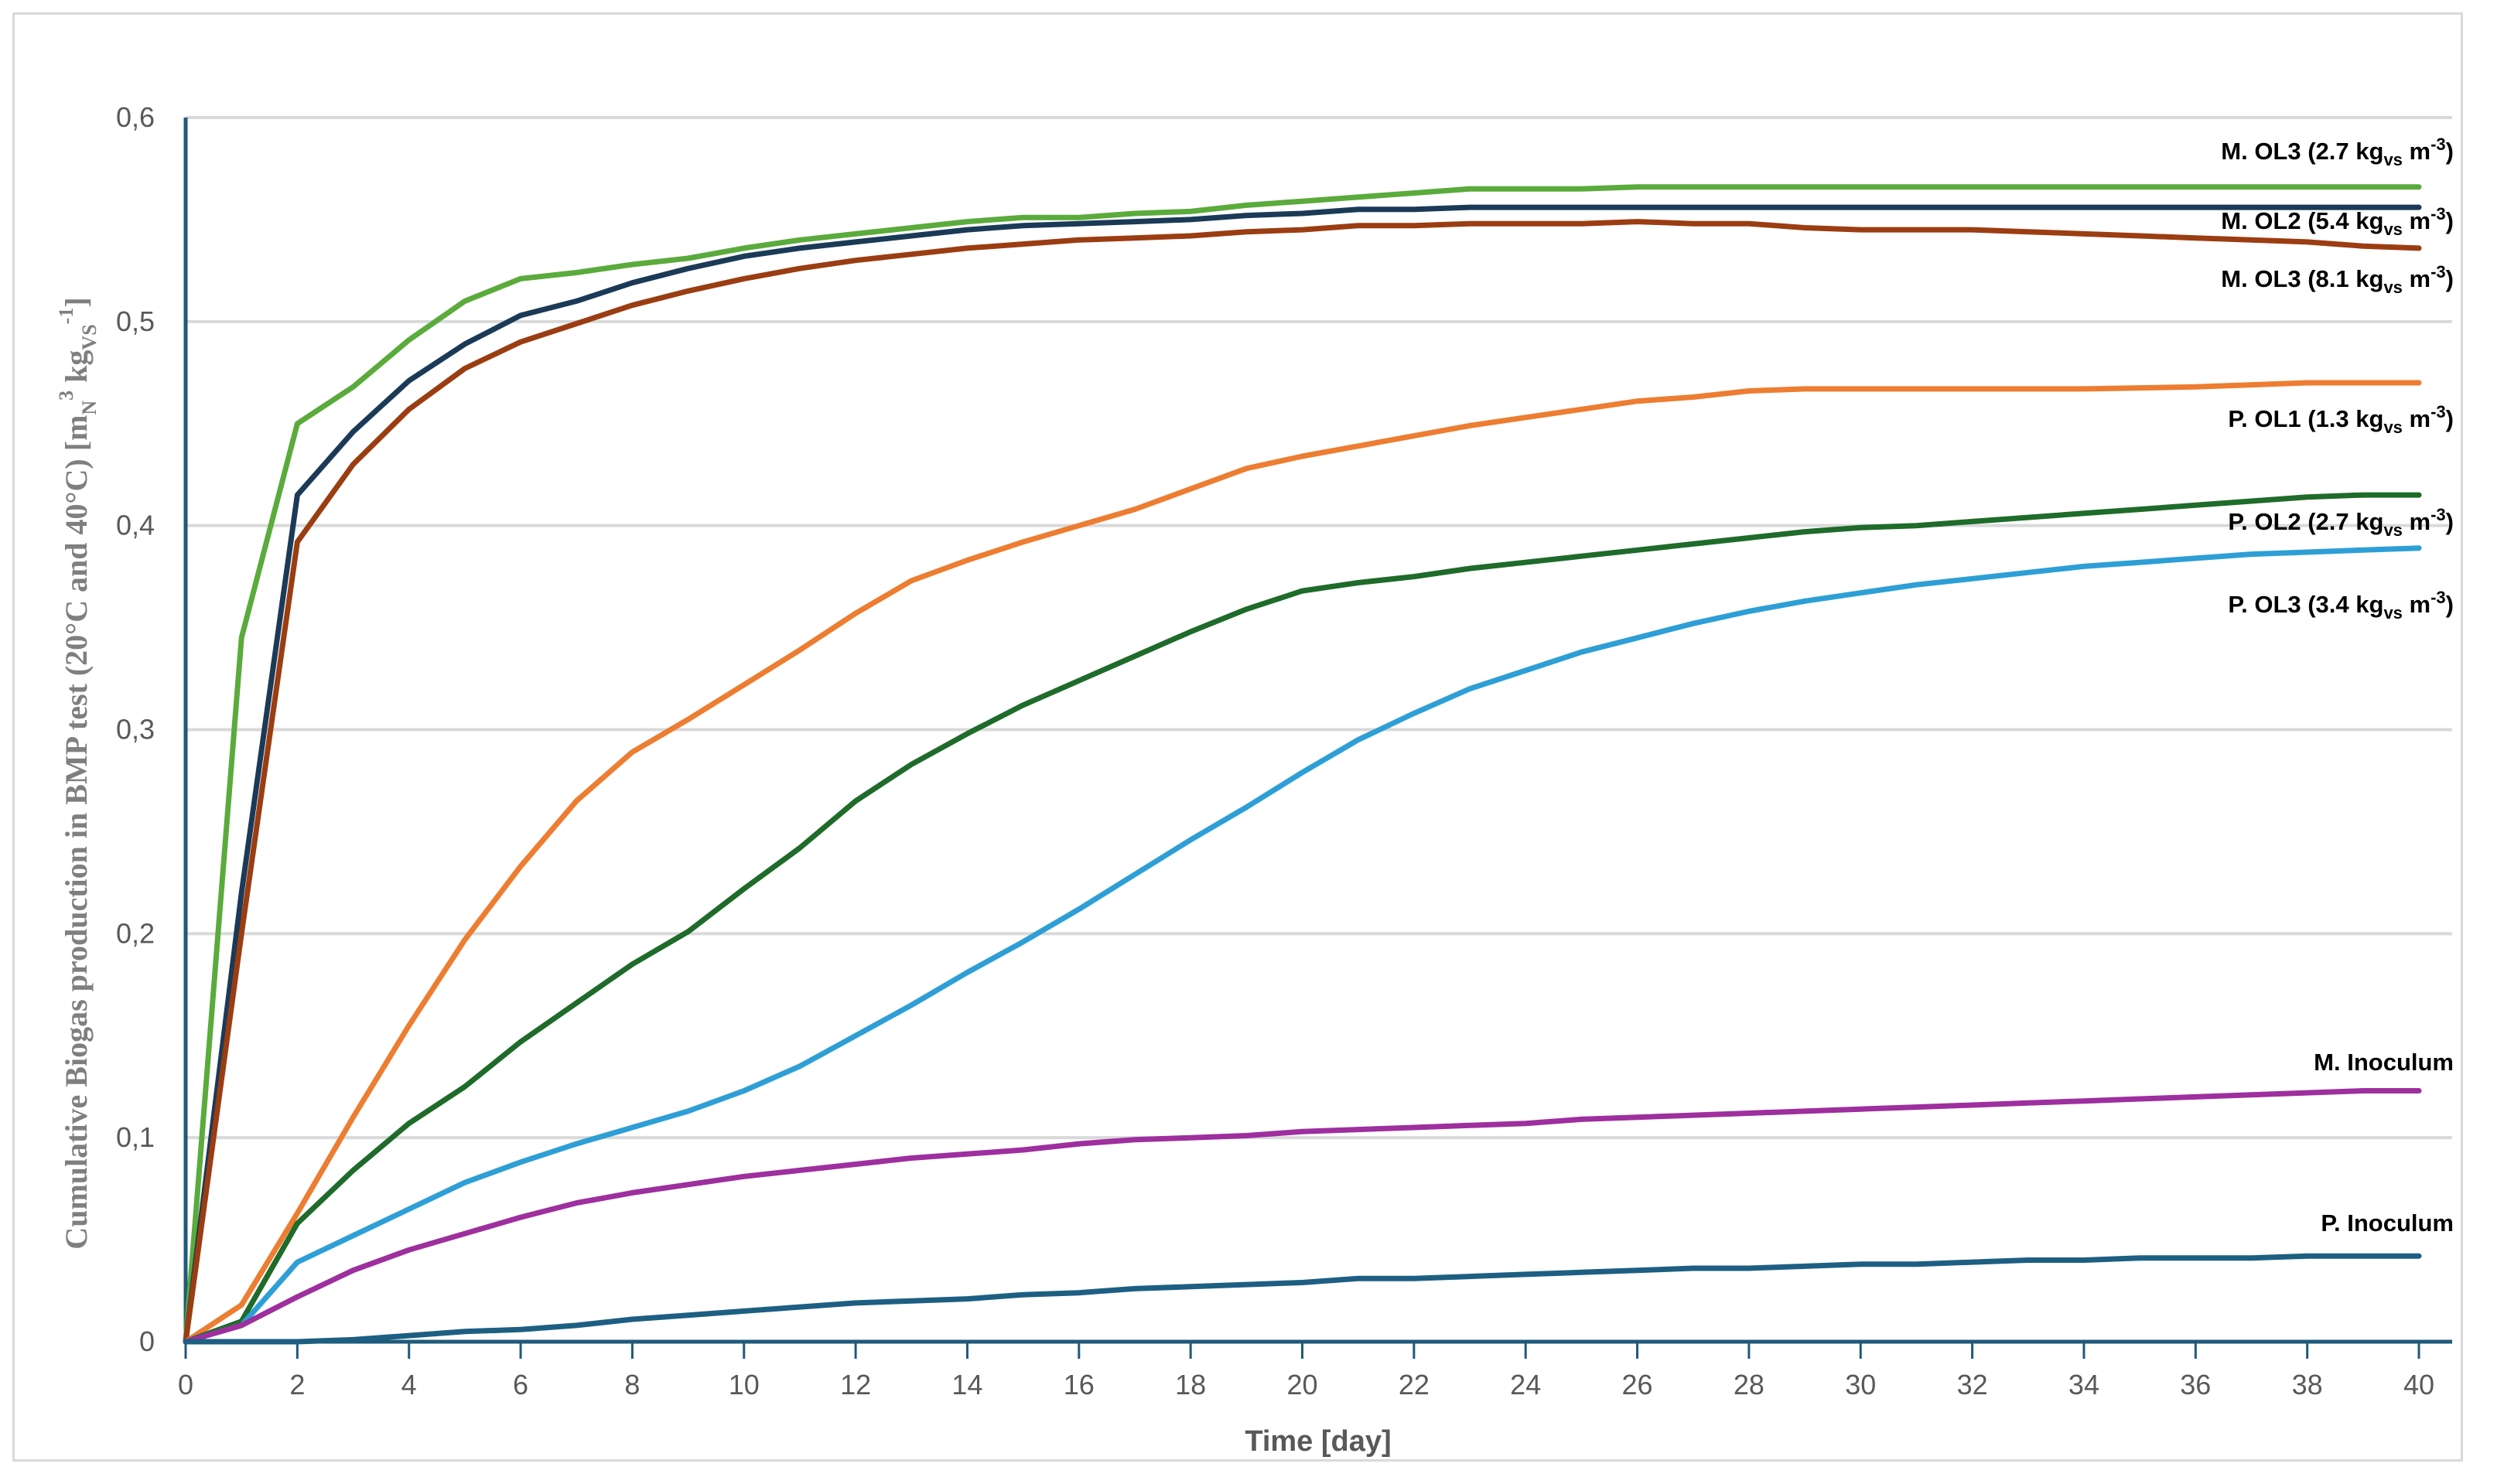  Describe the element at coordinates (2418, 1384) in the screenshot. I see `x-tick-label: 40` at that location.